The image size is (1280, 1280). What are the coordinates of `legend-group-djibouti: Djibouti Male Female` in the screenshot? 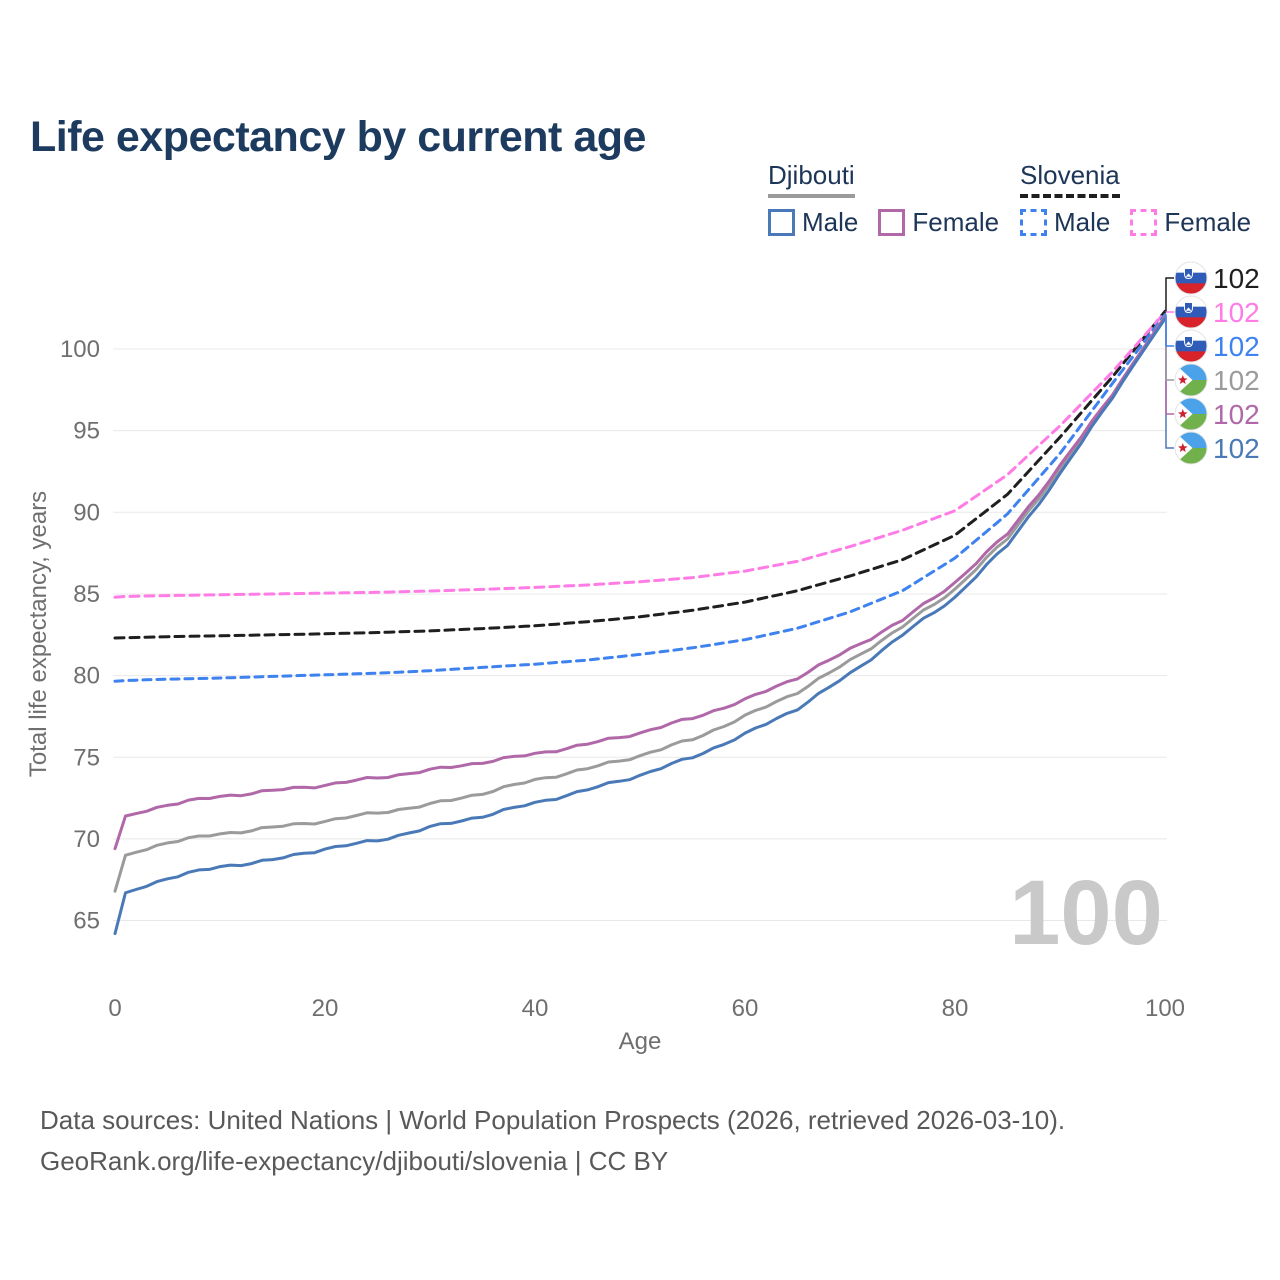 It's located at (893, 199).